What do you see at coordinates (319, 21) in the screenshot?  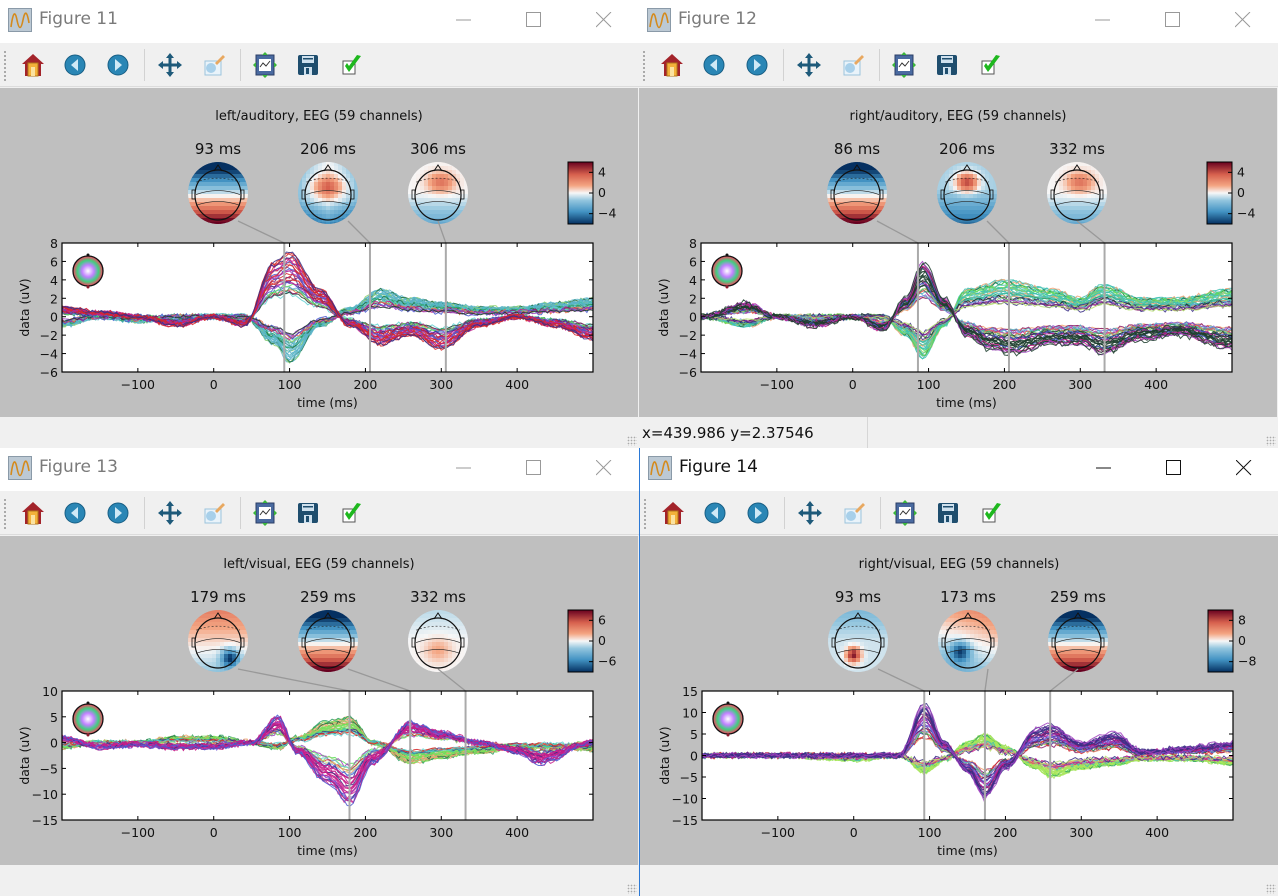 I see `title-bar: Figure 11` at bounding box center [319, 21].